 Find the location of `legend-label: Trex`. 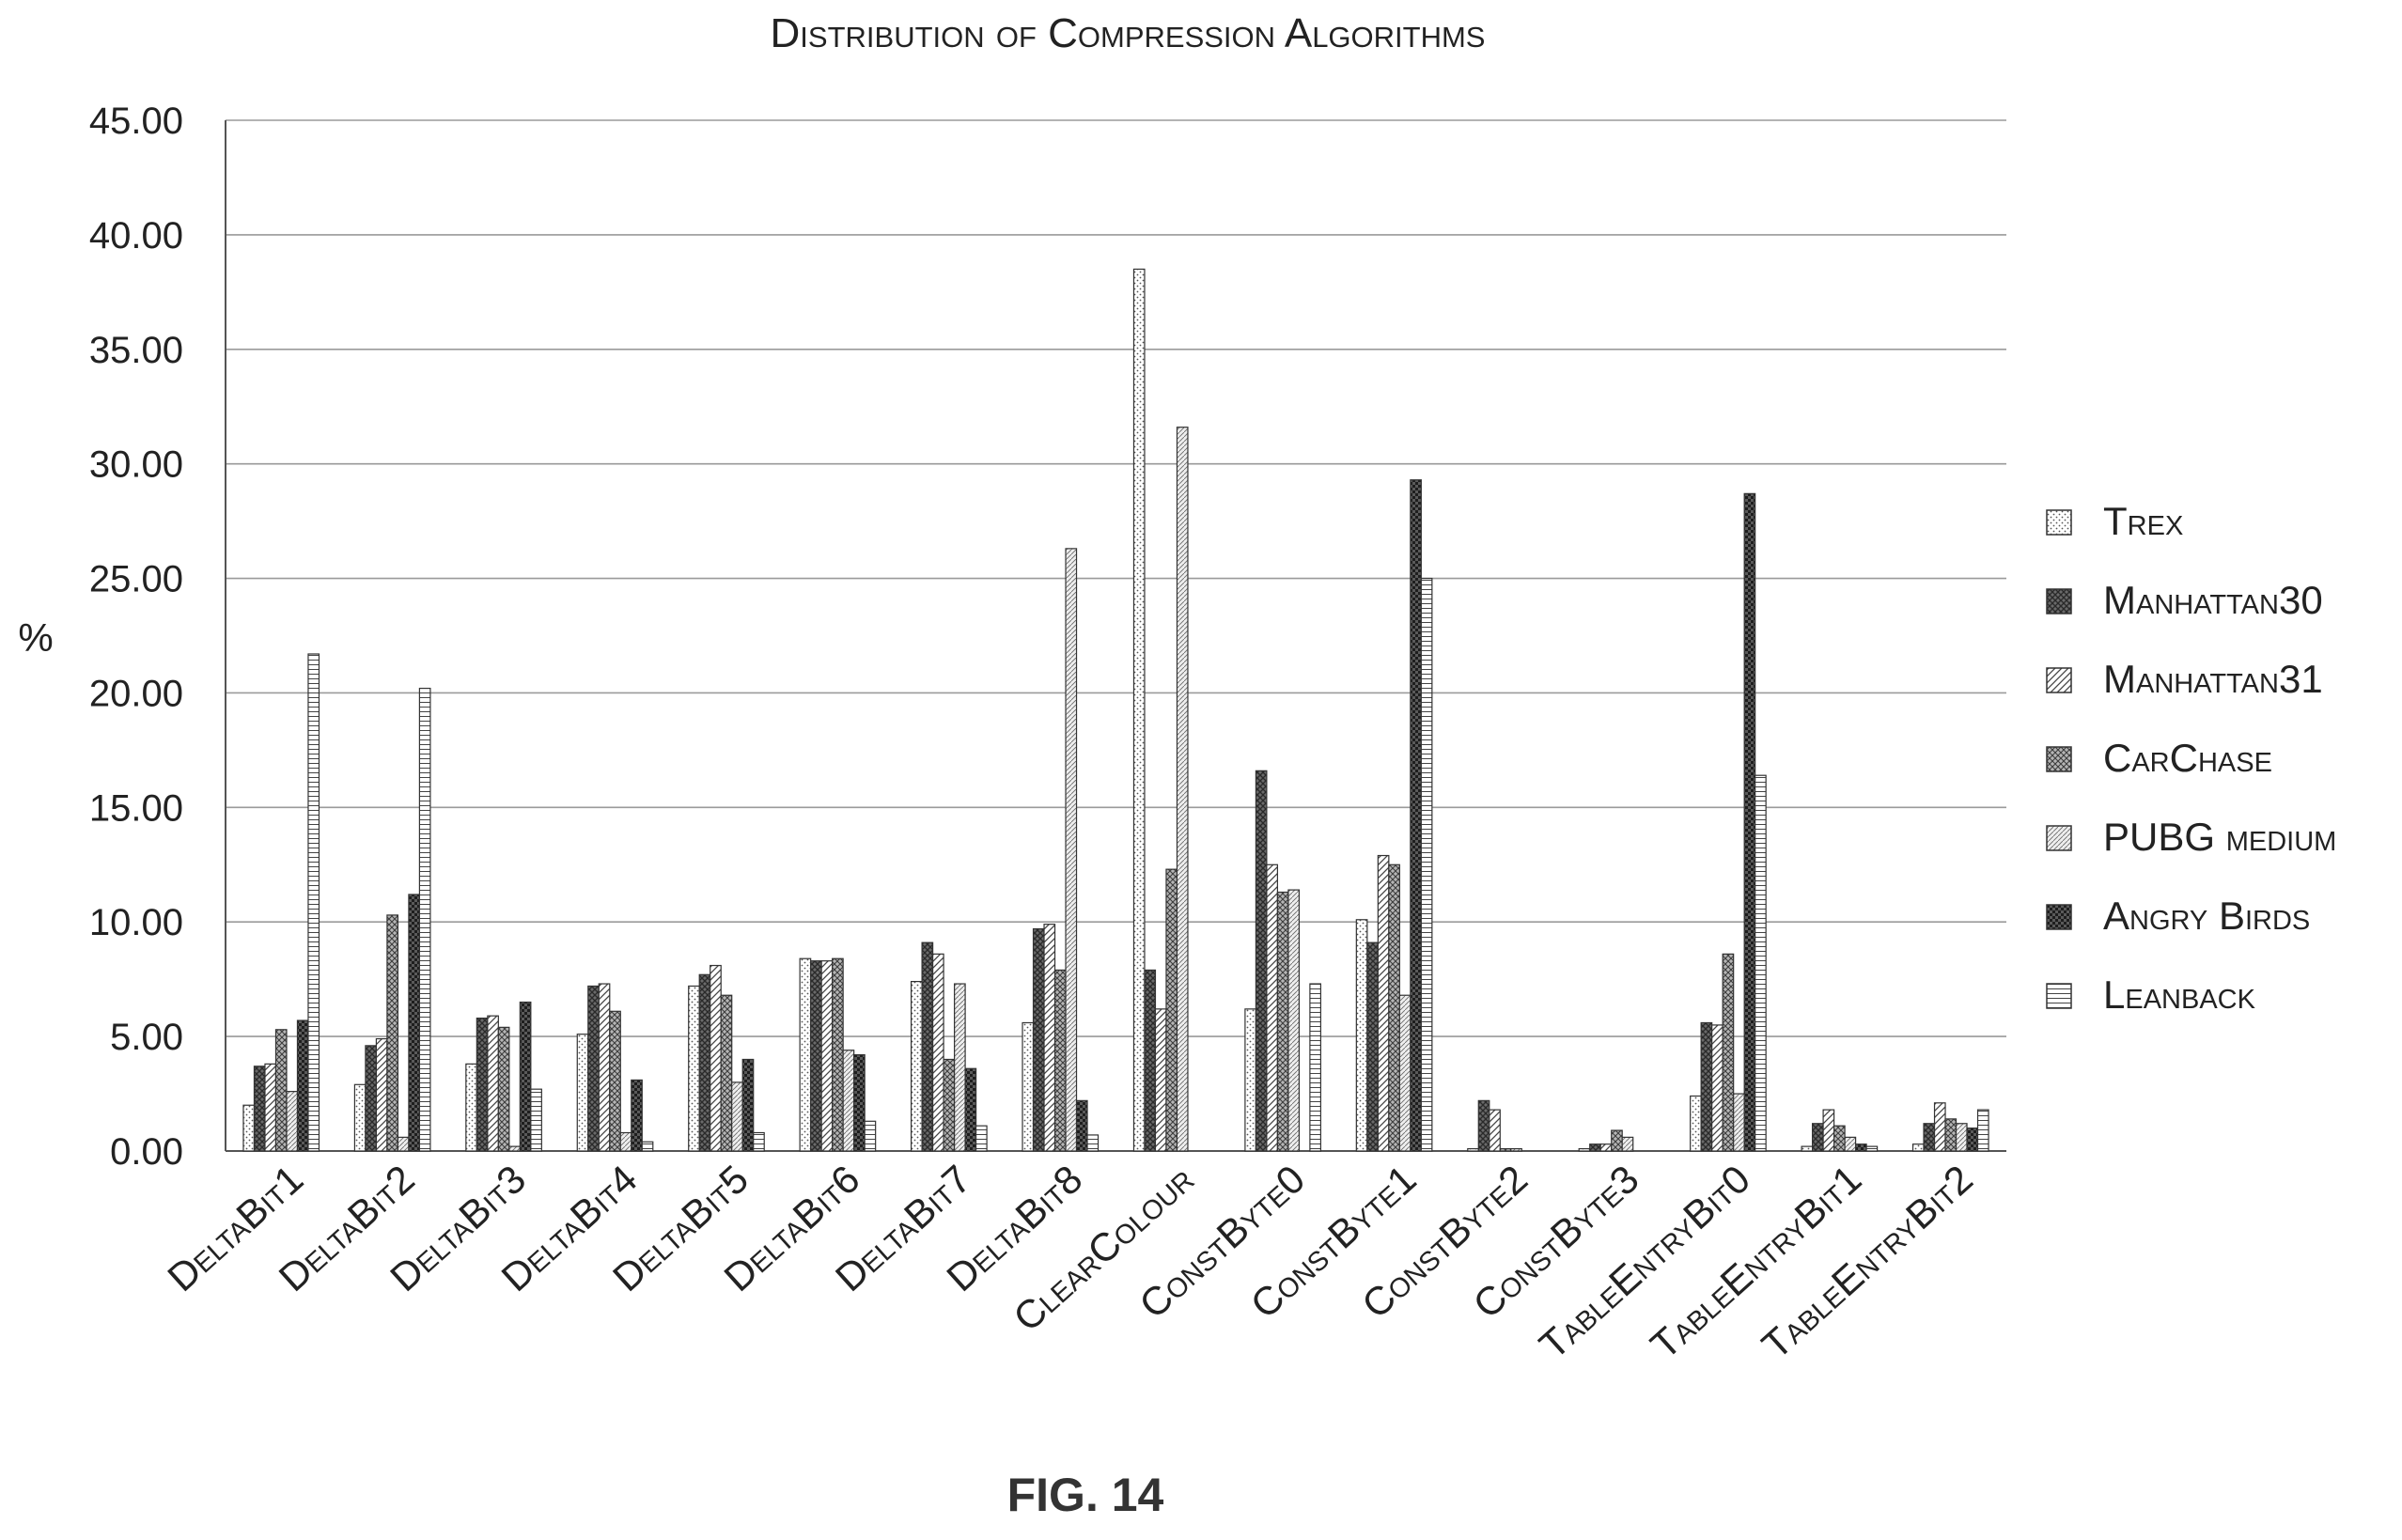

legend-label: Trex is located at coordinates (2143, 521).